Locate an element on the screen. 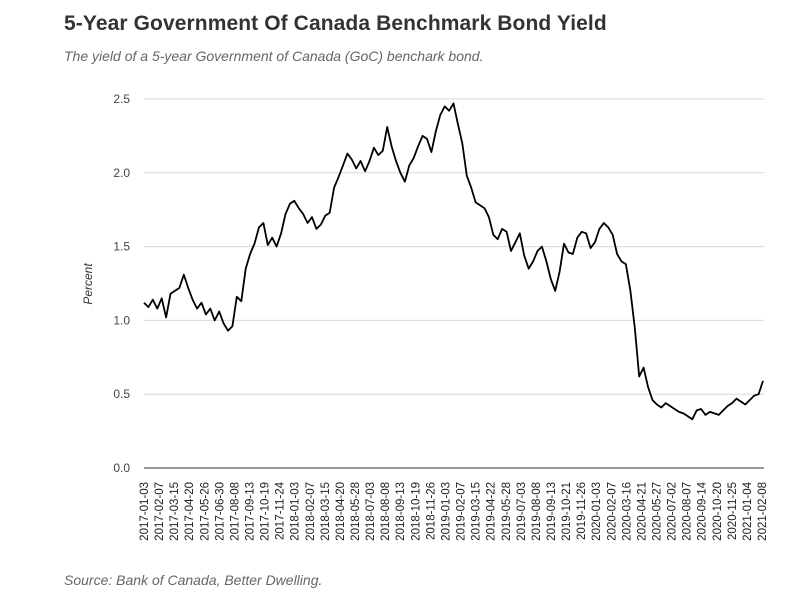 The height and width of the screenshot is (596, 808). x-tick-label: 2018-07-03 is located at coordinates (371, 511).